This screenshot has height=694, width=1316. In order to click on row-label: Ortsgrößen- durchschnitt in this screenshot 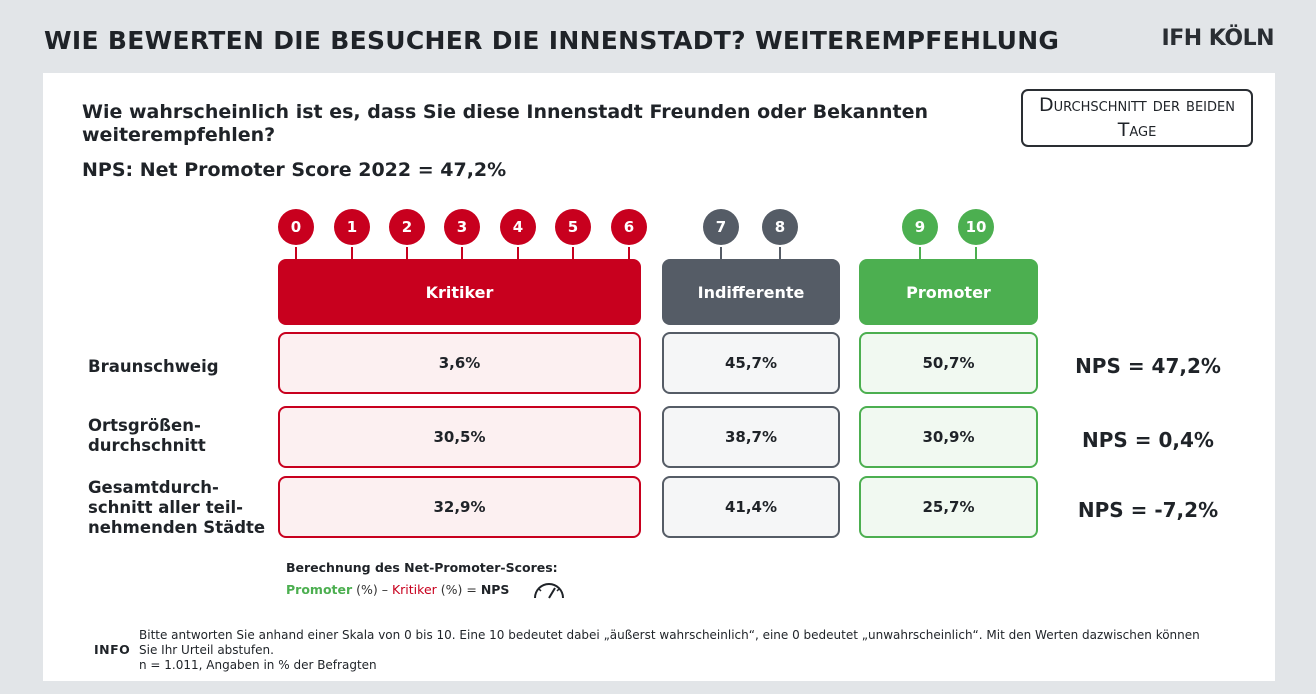, I will do `click(147, 435)`.